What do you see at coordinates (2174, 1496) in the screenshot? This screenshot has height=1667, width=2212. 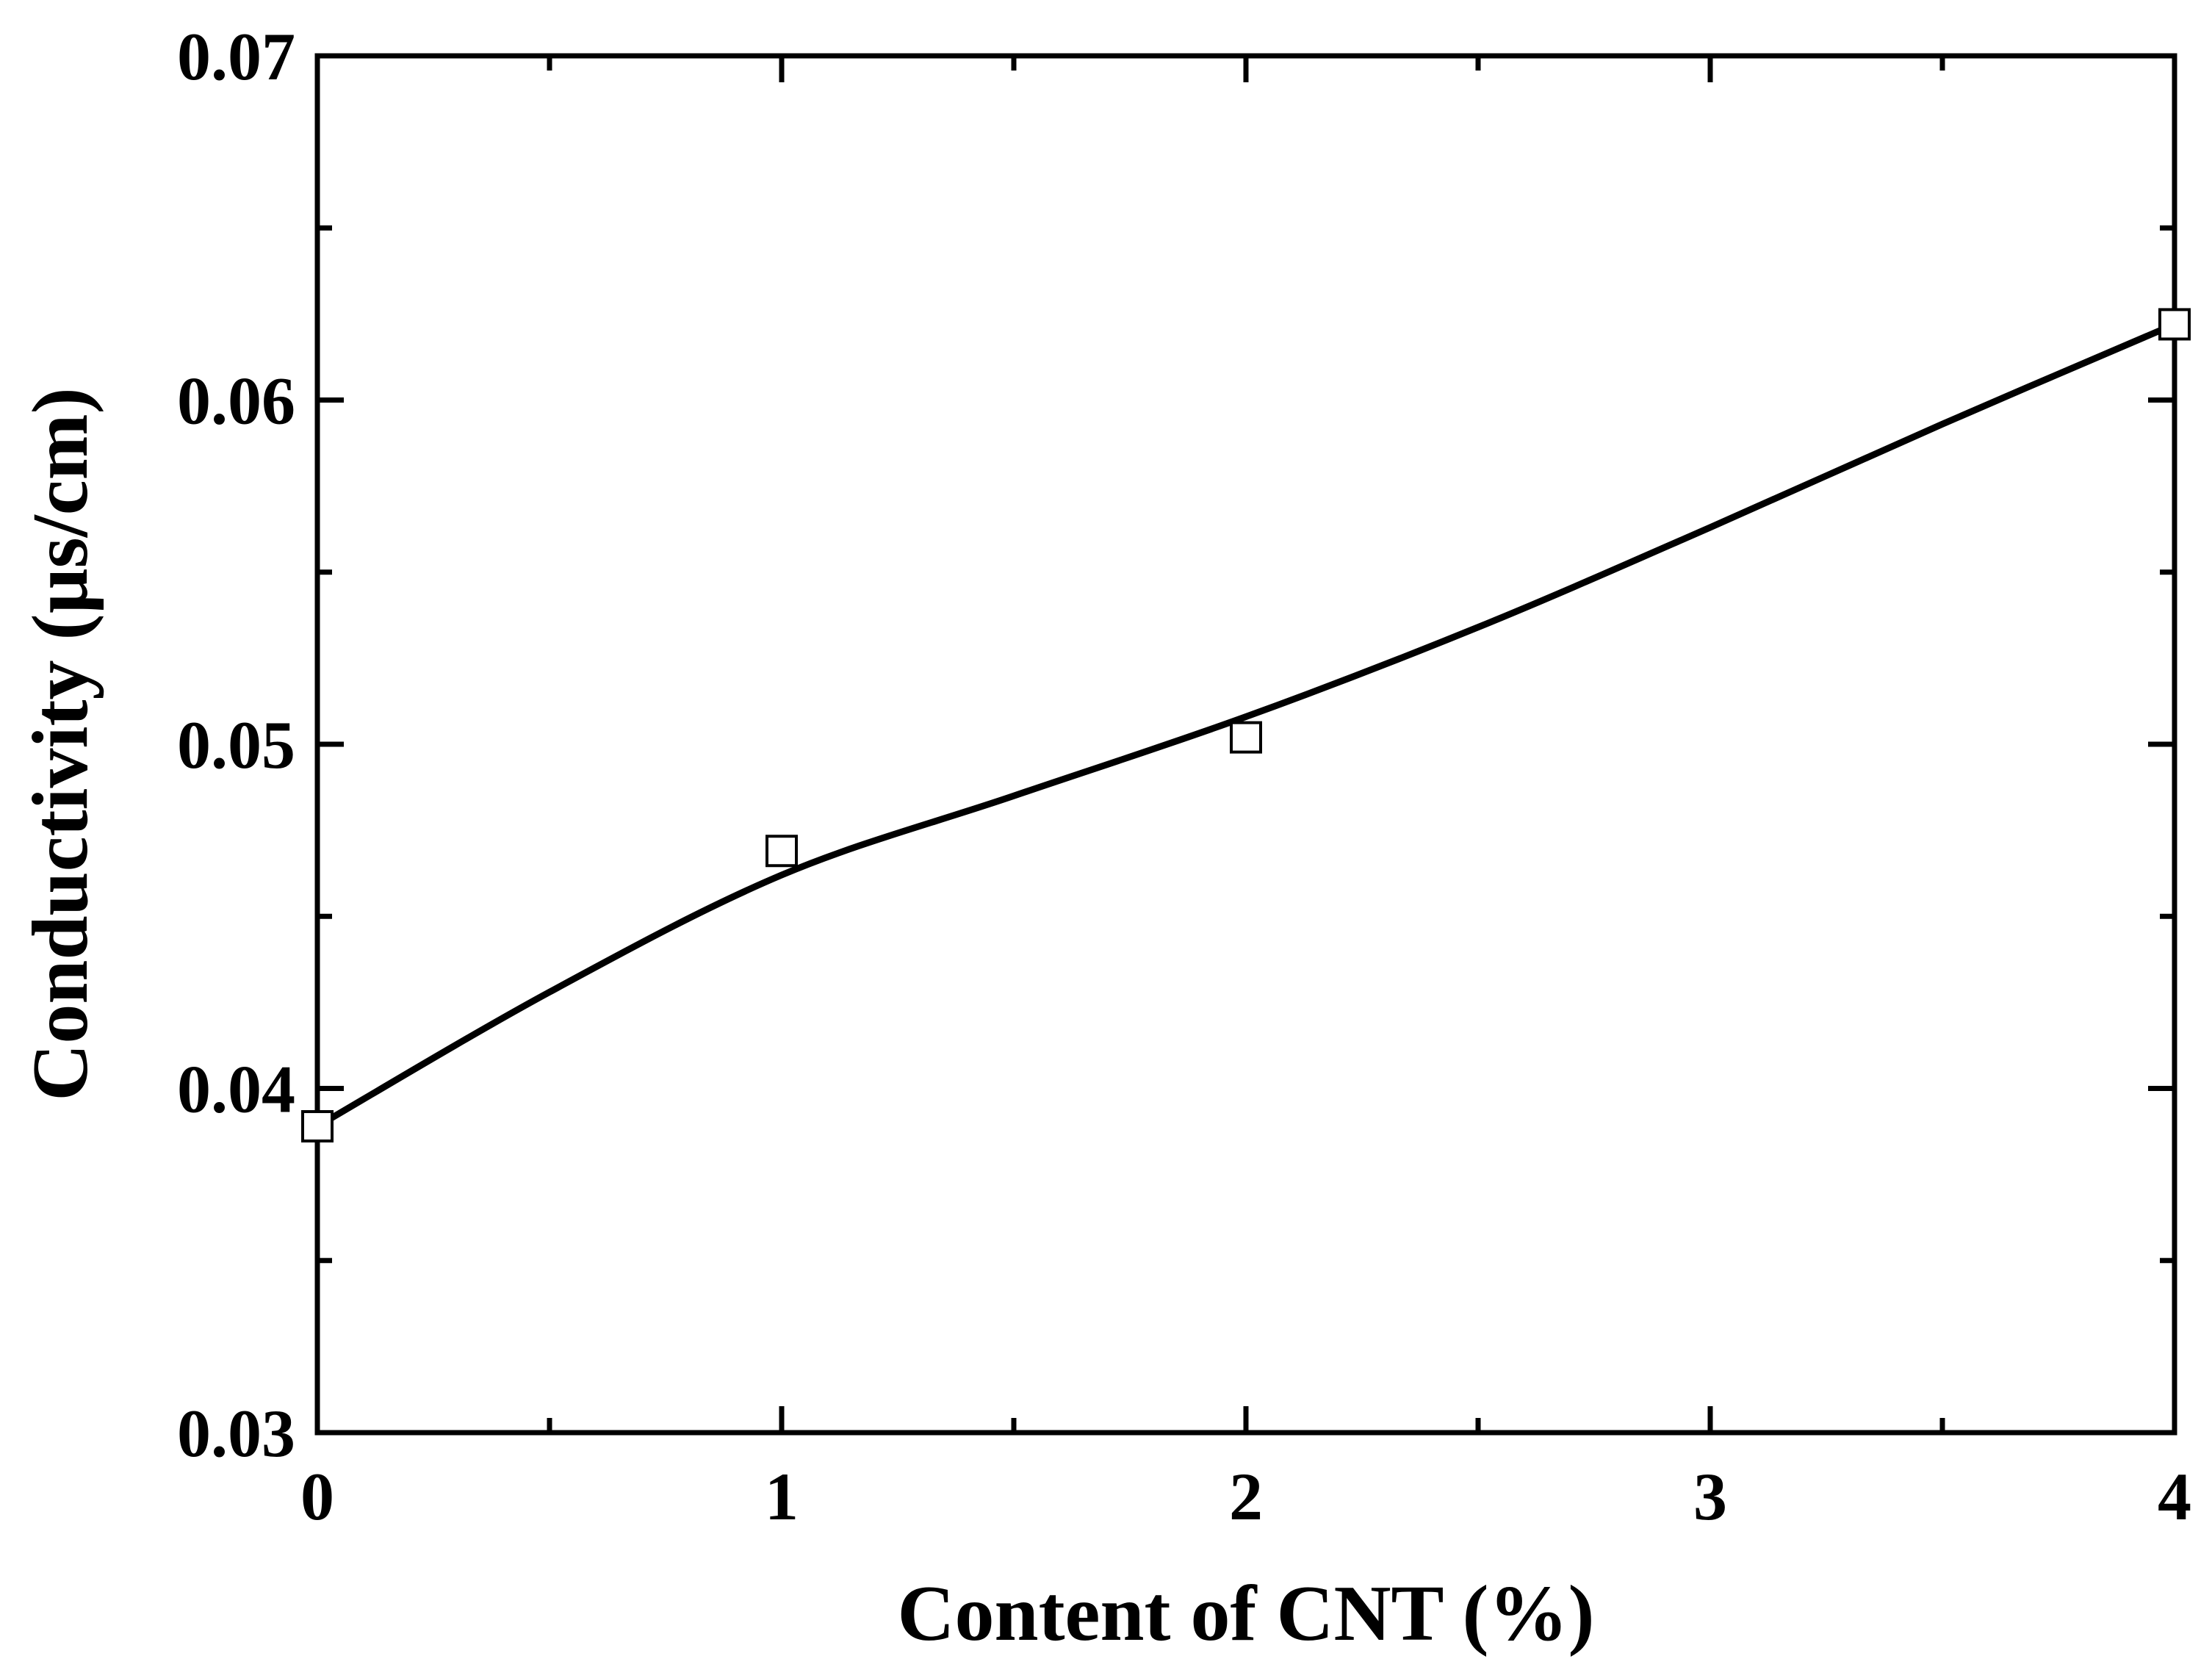 I see `x-tick-label: 4` at bounding box center [2174, 1496].